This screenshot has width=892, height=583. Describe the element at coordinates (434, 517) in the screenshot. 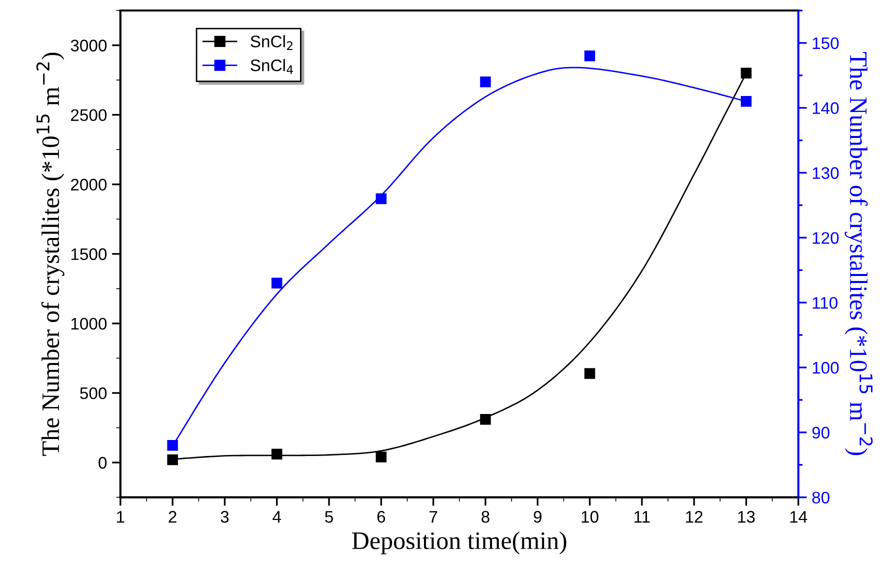

I see `x-tick-label: 7` at that location.